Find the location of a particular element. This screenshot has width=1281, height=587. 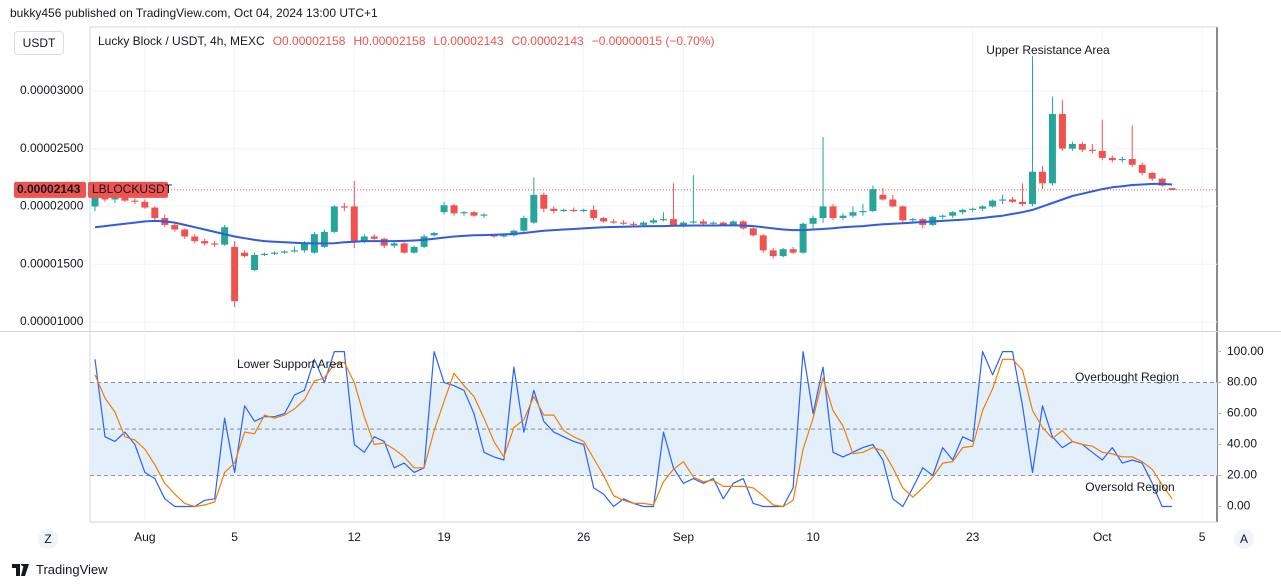

y2-tick-label: 100.00 is located at coordinates (1245, 351).